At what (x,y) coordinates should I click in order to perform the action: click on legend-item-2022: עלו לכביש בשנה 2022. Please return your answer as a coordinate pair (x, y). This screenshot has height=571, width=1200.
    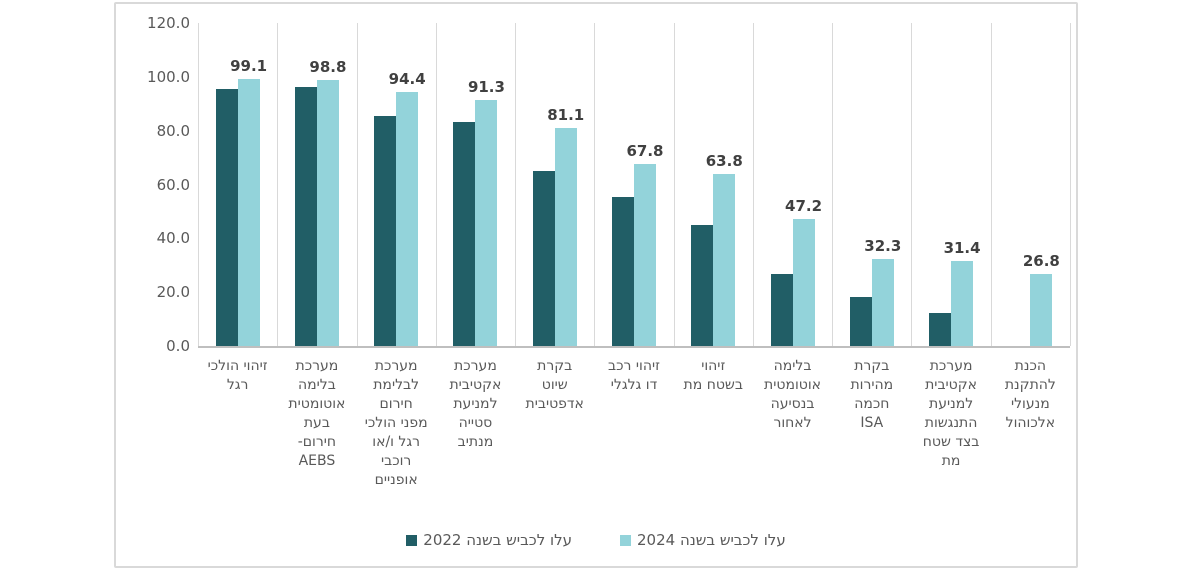
    Looking at the image, I should click on (489, 540).